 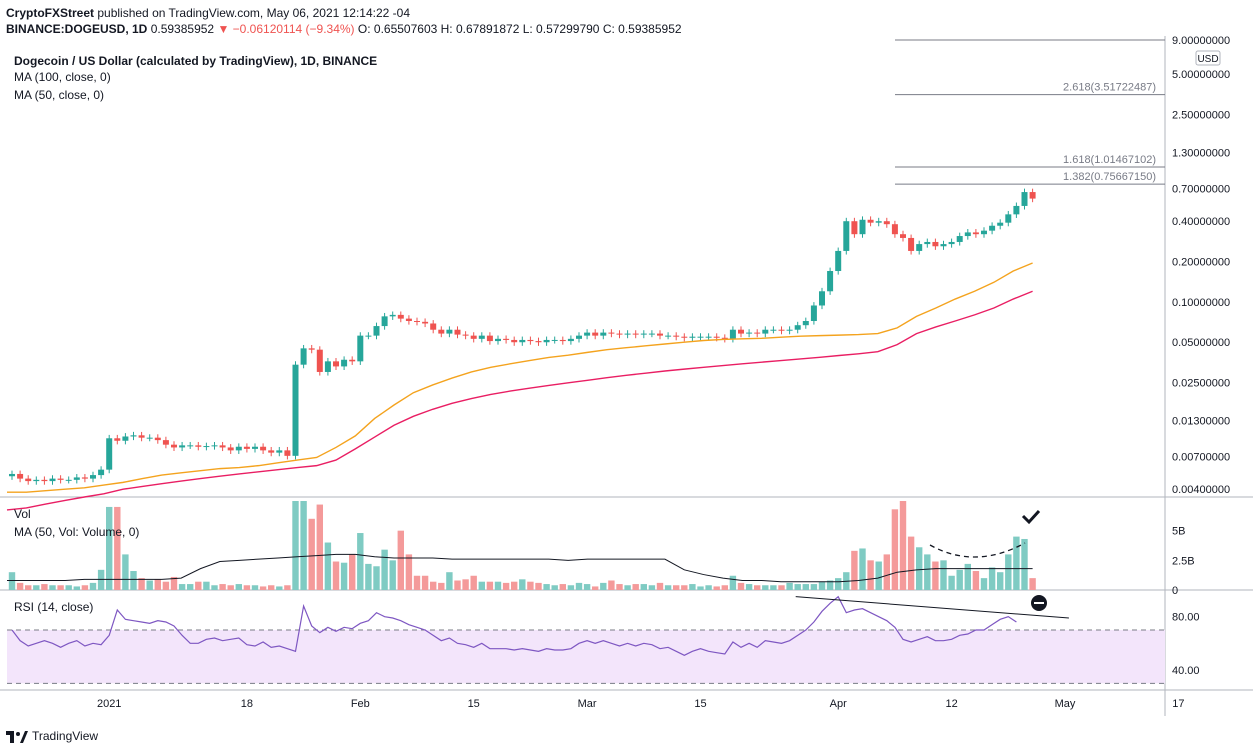 What do you see at coordinates (22, 514) in the screenshot?
I see `legend-volume: Vol` at bounding box center [22, 514].